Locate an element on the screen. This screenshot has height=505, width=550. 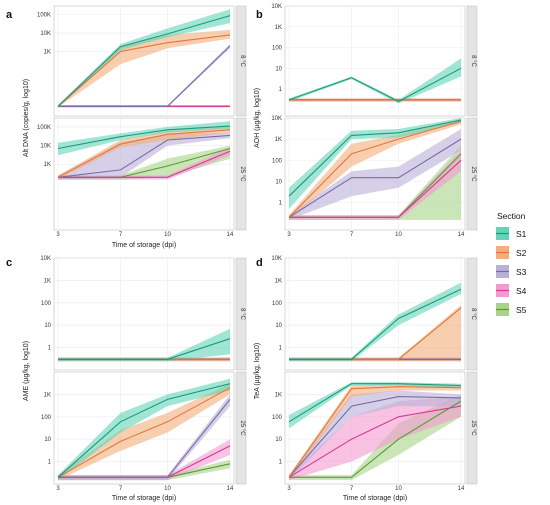
legend-title: Section is located at coordinates (511, 216).